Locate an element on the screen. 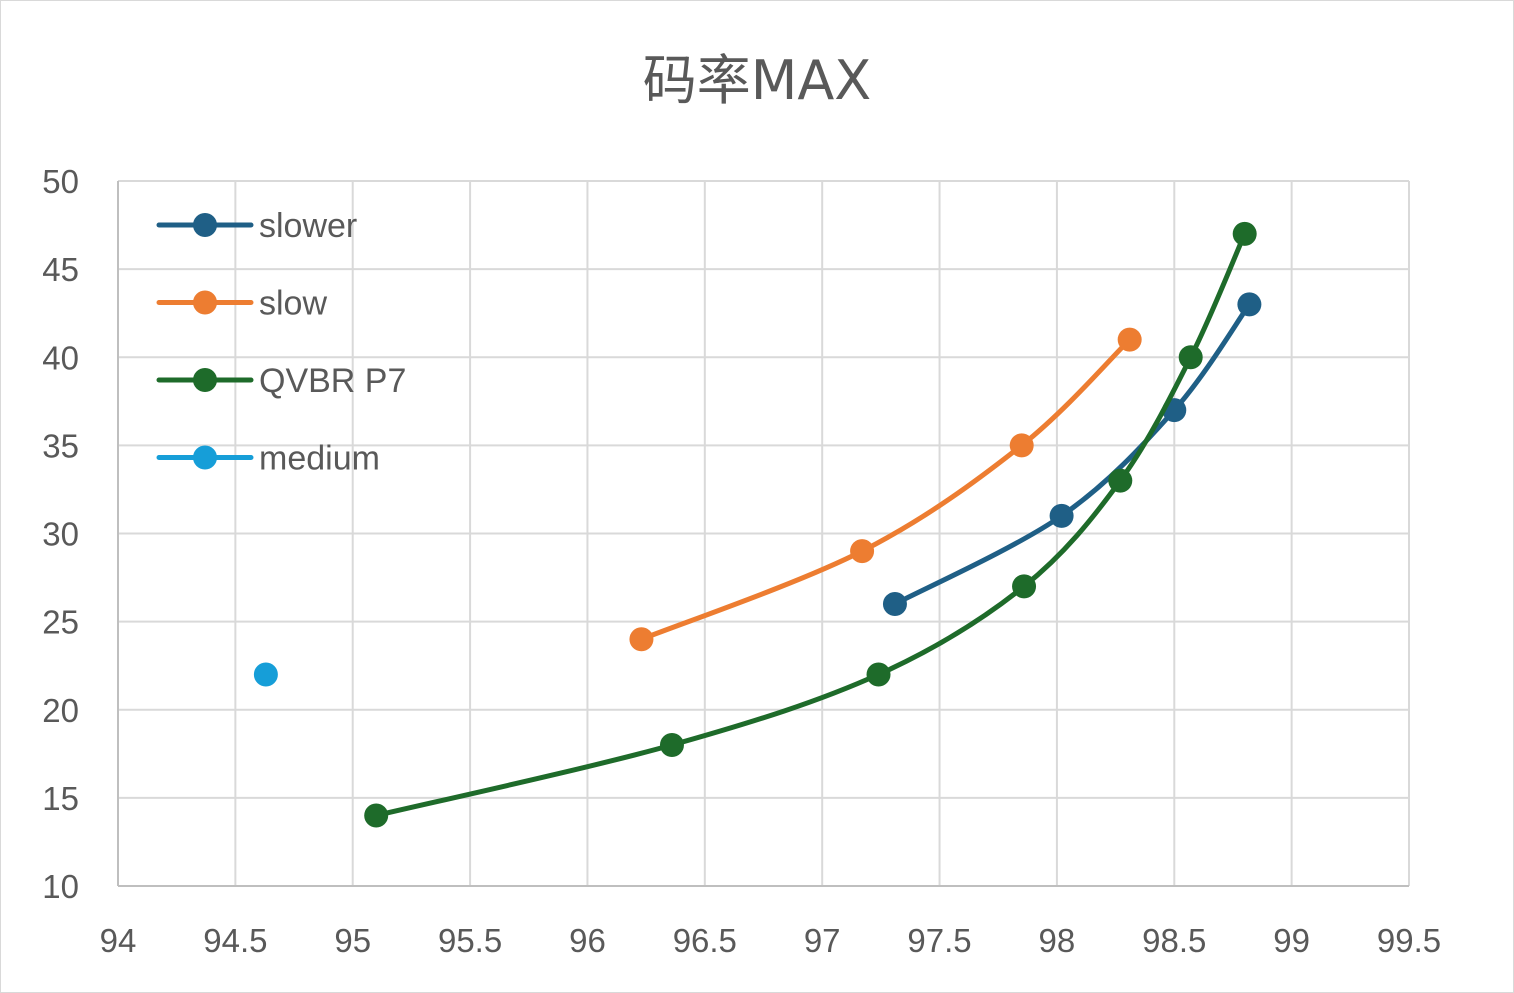 Image resolution: width=1514 pixels, height=993 pixels. legend: slower slow QVBR P7 medium is located at coordinates (281, 342).